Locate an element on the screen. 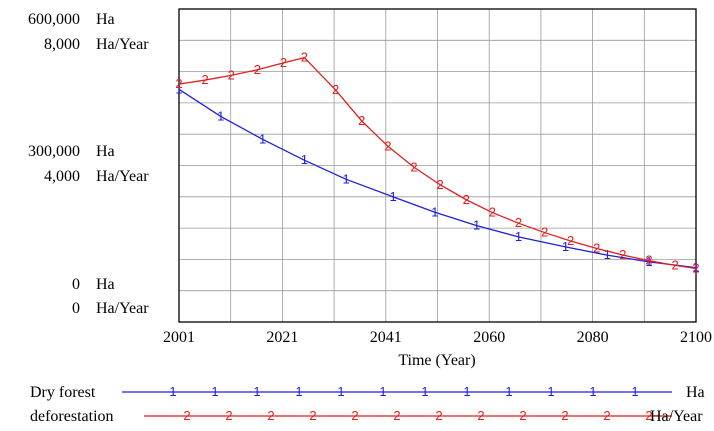  left-axis-value-6: 0 is located at coordinates (76, 308).